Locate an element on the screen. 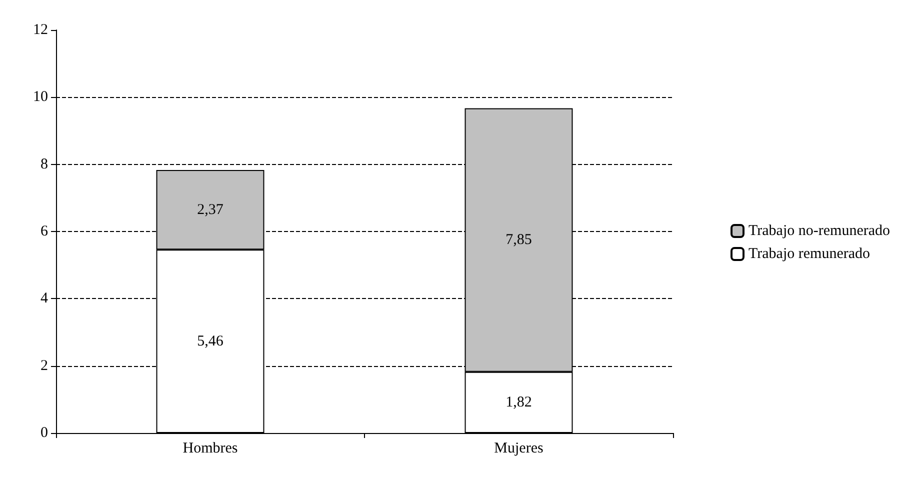 The height and width of the screenshot is (485, 913). data-label: 7,85 is located at coordinates (519, 240).